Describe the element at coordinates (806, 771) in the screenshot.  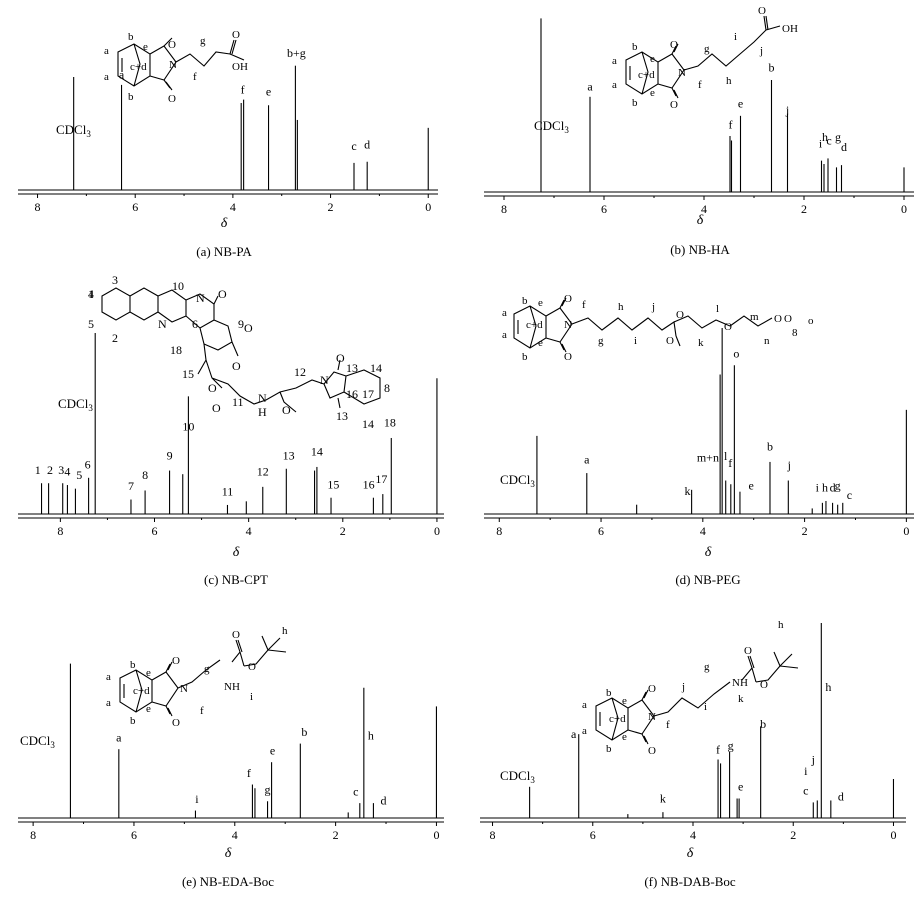
I see `peak-assignment-label: i` at that location.